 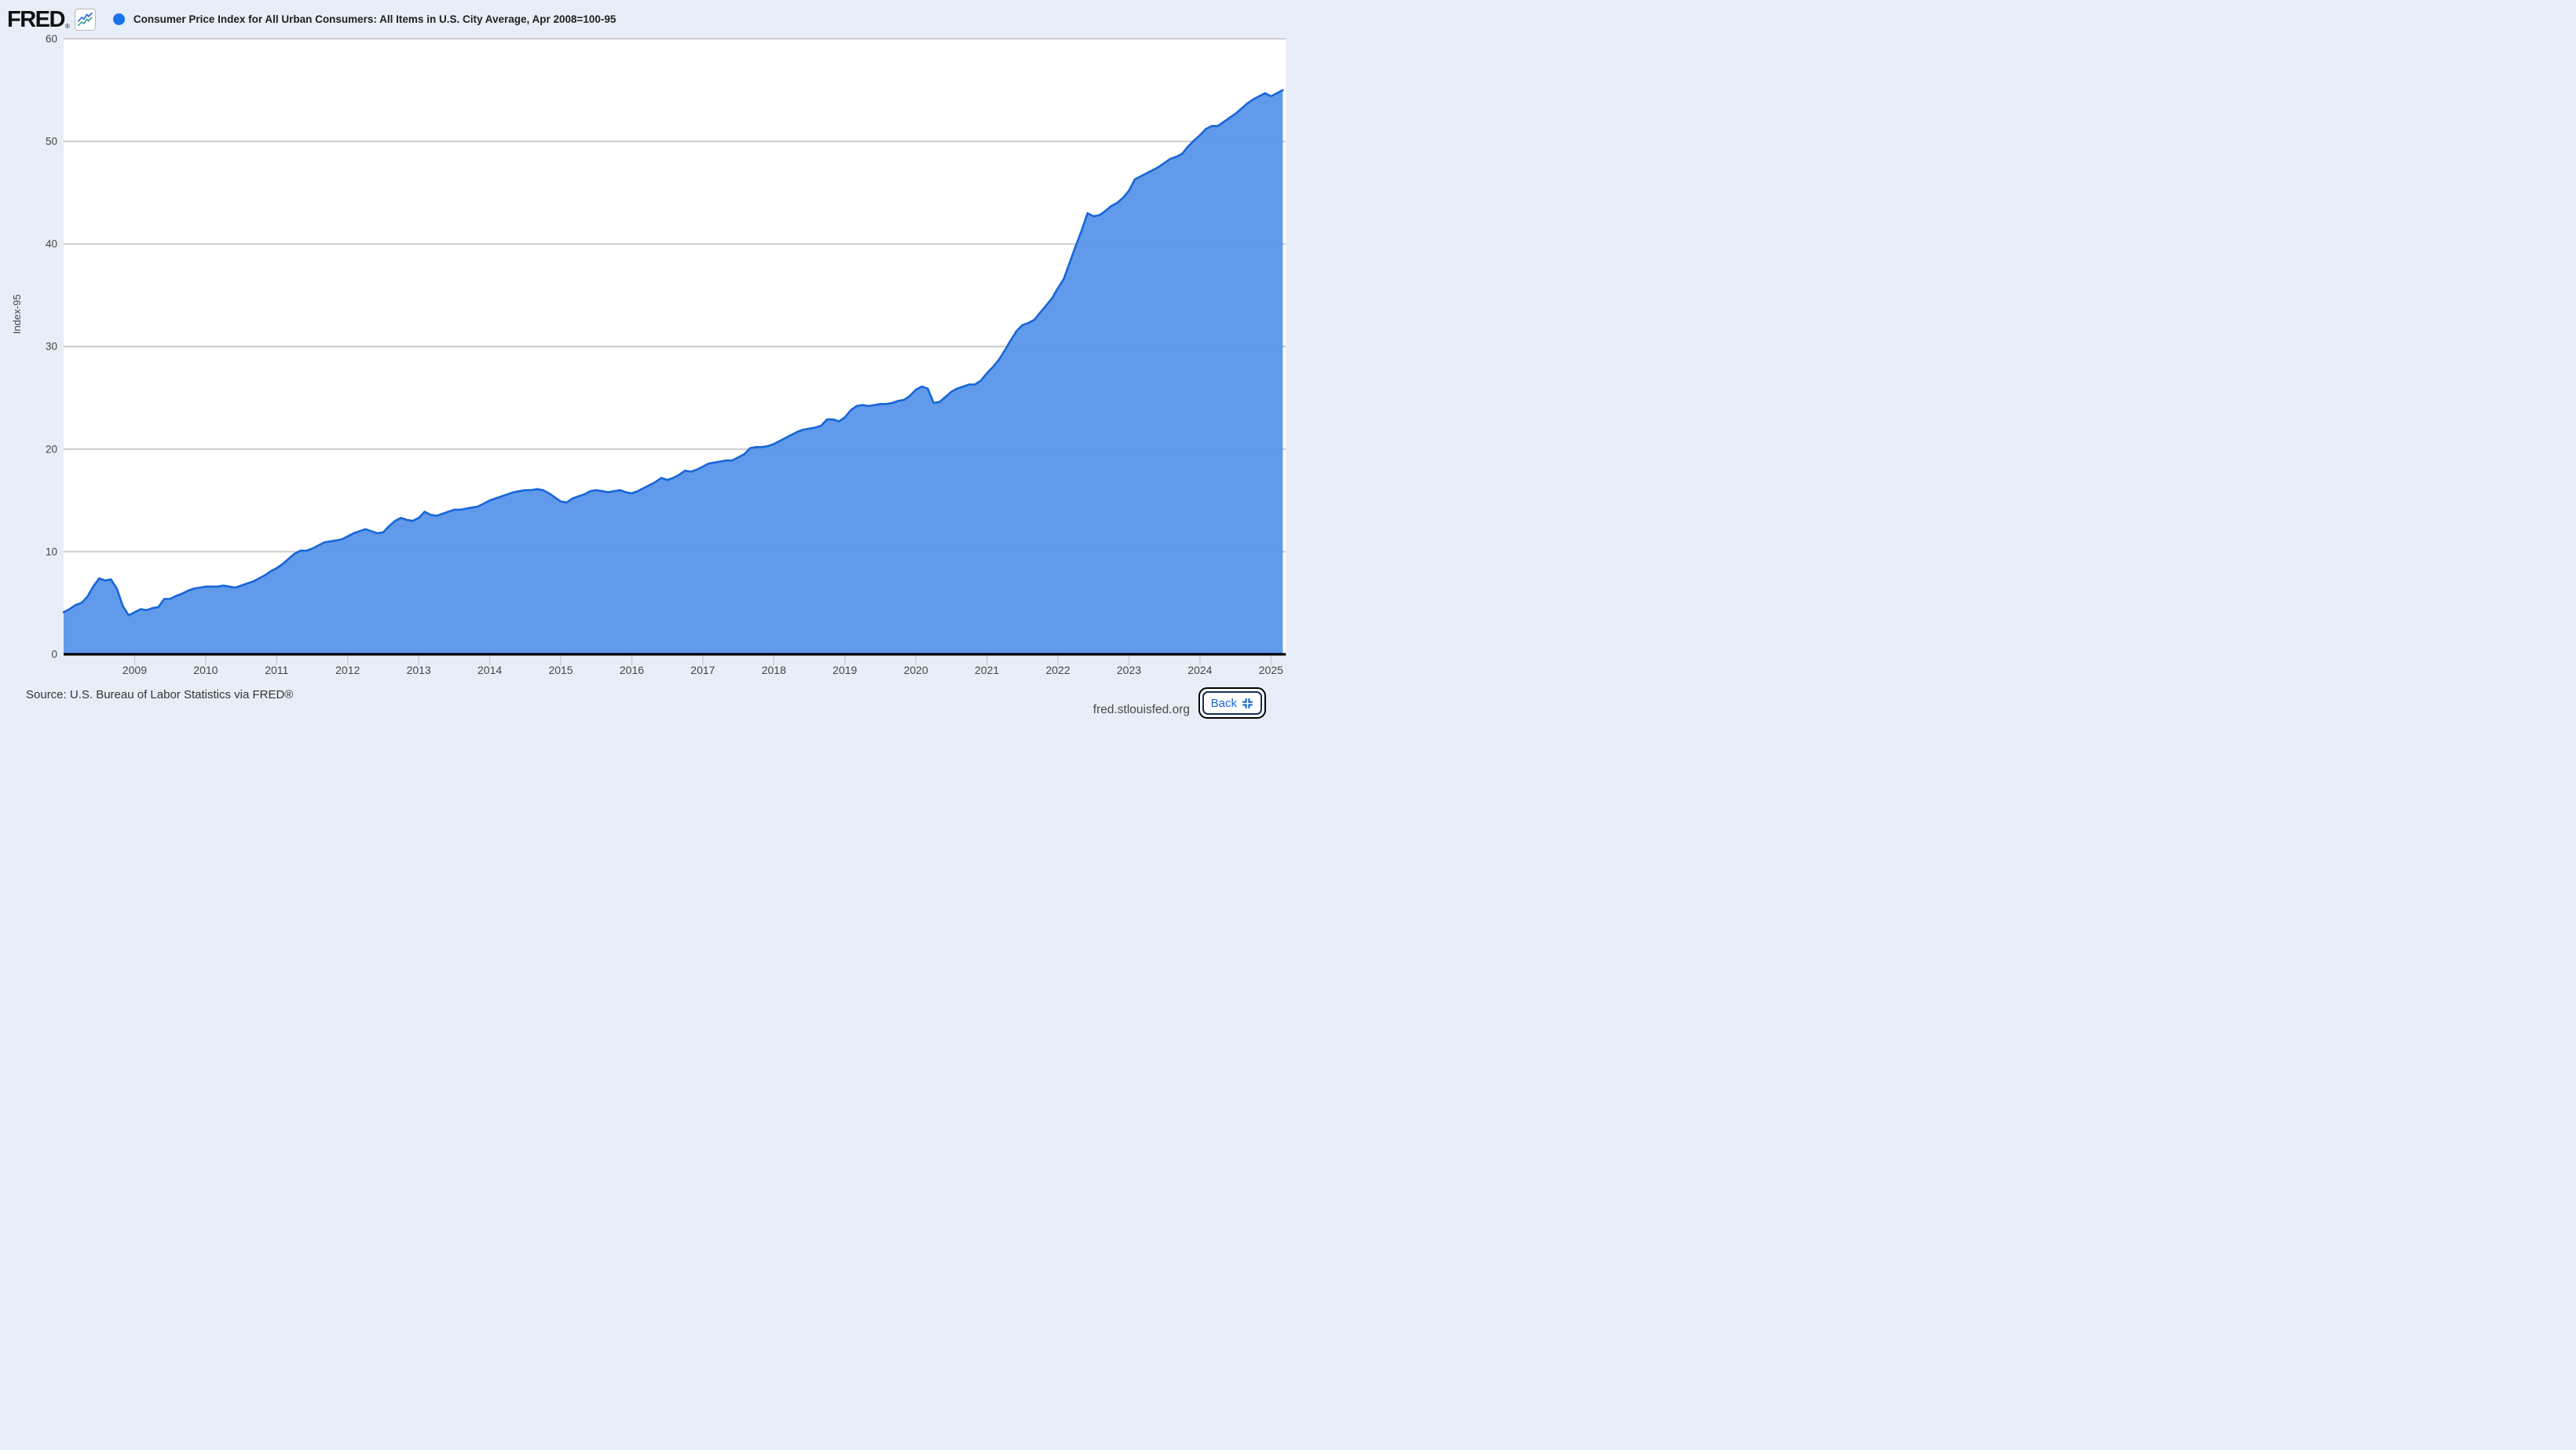 I want to click on y-tick-label-60: 60, so click(x=52, y=39).